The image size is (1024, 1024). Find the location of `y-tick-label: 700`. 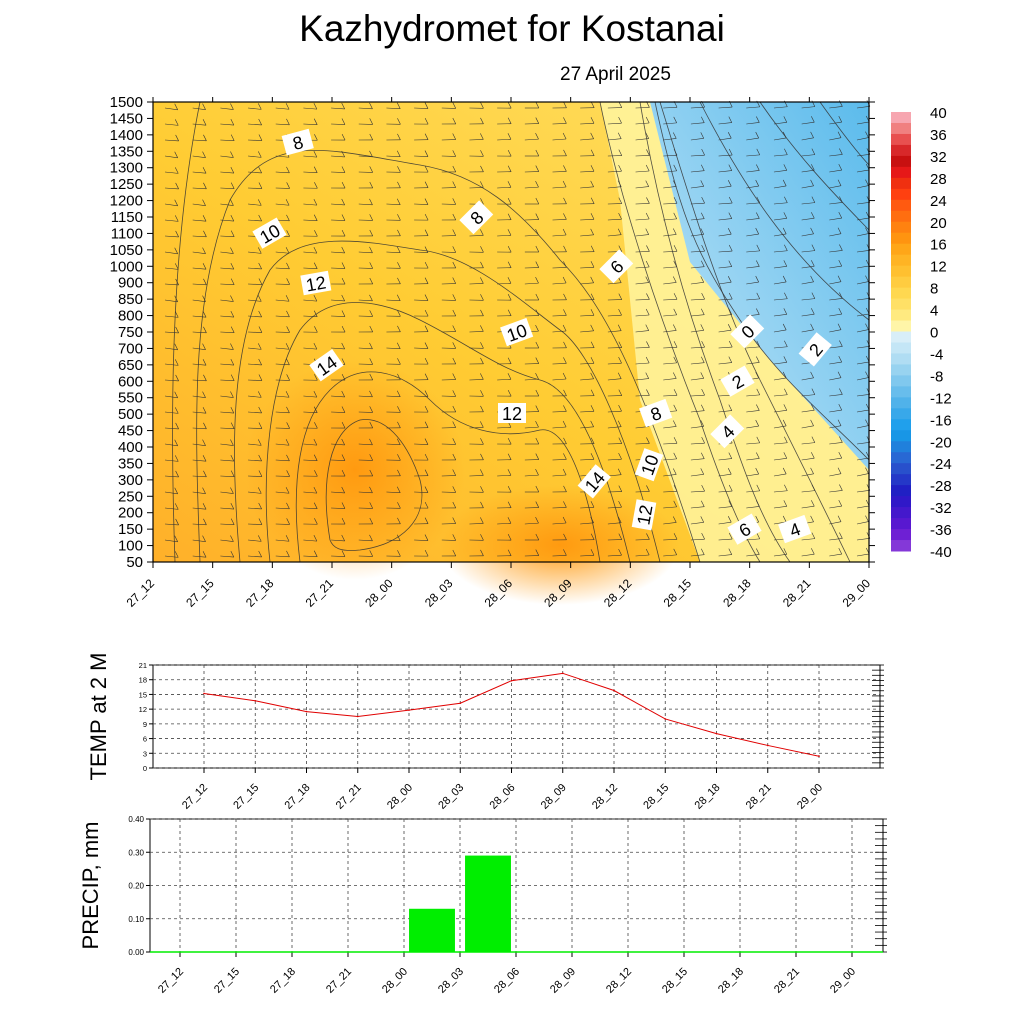

y-tick-label: 700 is located at coordinates (130, 348).